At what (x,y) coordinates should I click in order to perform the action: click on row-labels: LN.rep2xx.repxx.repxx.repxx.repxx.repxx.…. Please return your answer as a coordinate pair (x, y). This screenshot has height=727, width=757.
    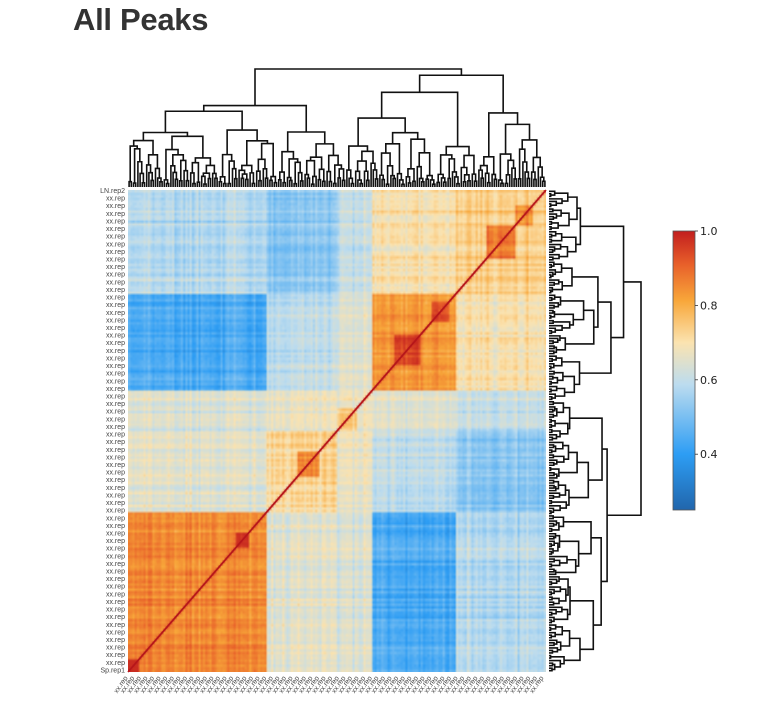
    Looking at the image, I should click on (112, 431).